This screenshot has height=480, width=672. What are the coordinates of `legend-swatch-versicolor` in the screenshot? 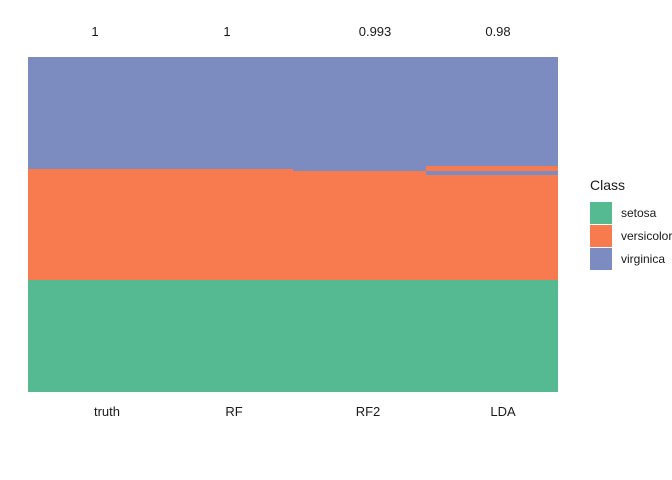 It's located at (601, 236).